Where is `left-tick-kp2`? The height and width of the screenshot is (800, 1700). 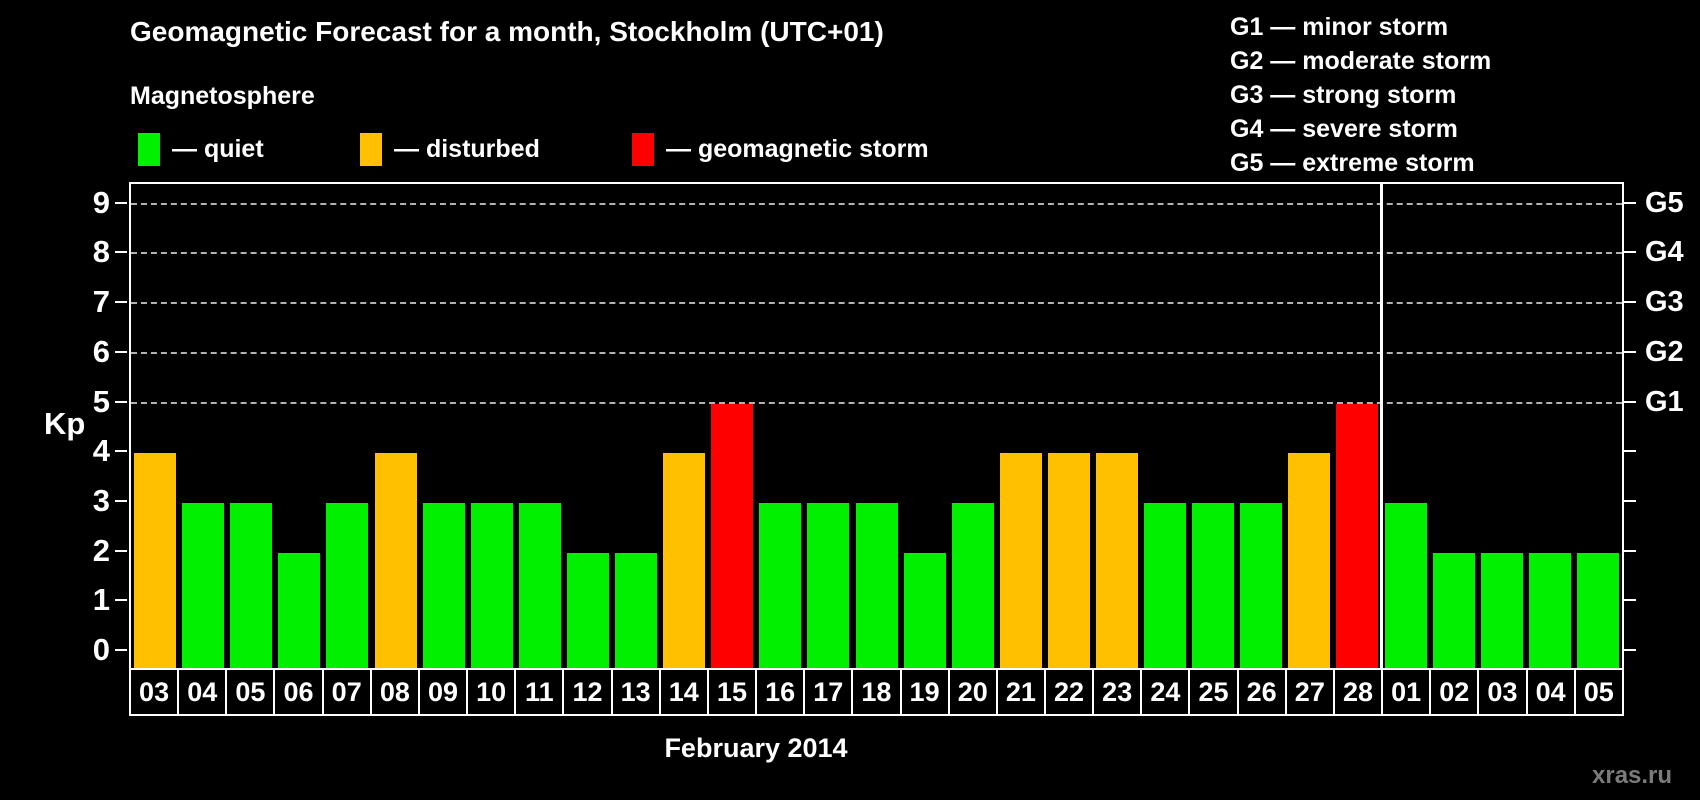
left-tick-kp2 is located at coordinates (121, 550).